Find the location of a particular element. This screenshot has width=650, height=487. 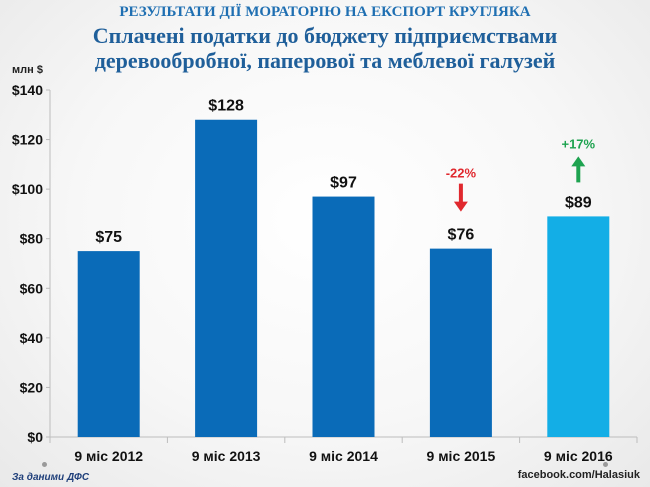

up-arrow-head is located at coordinates (578, 161).